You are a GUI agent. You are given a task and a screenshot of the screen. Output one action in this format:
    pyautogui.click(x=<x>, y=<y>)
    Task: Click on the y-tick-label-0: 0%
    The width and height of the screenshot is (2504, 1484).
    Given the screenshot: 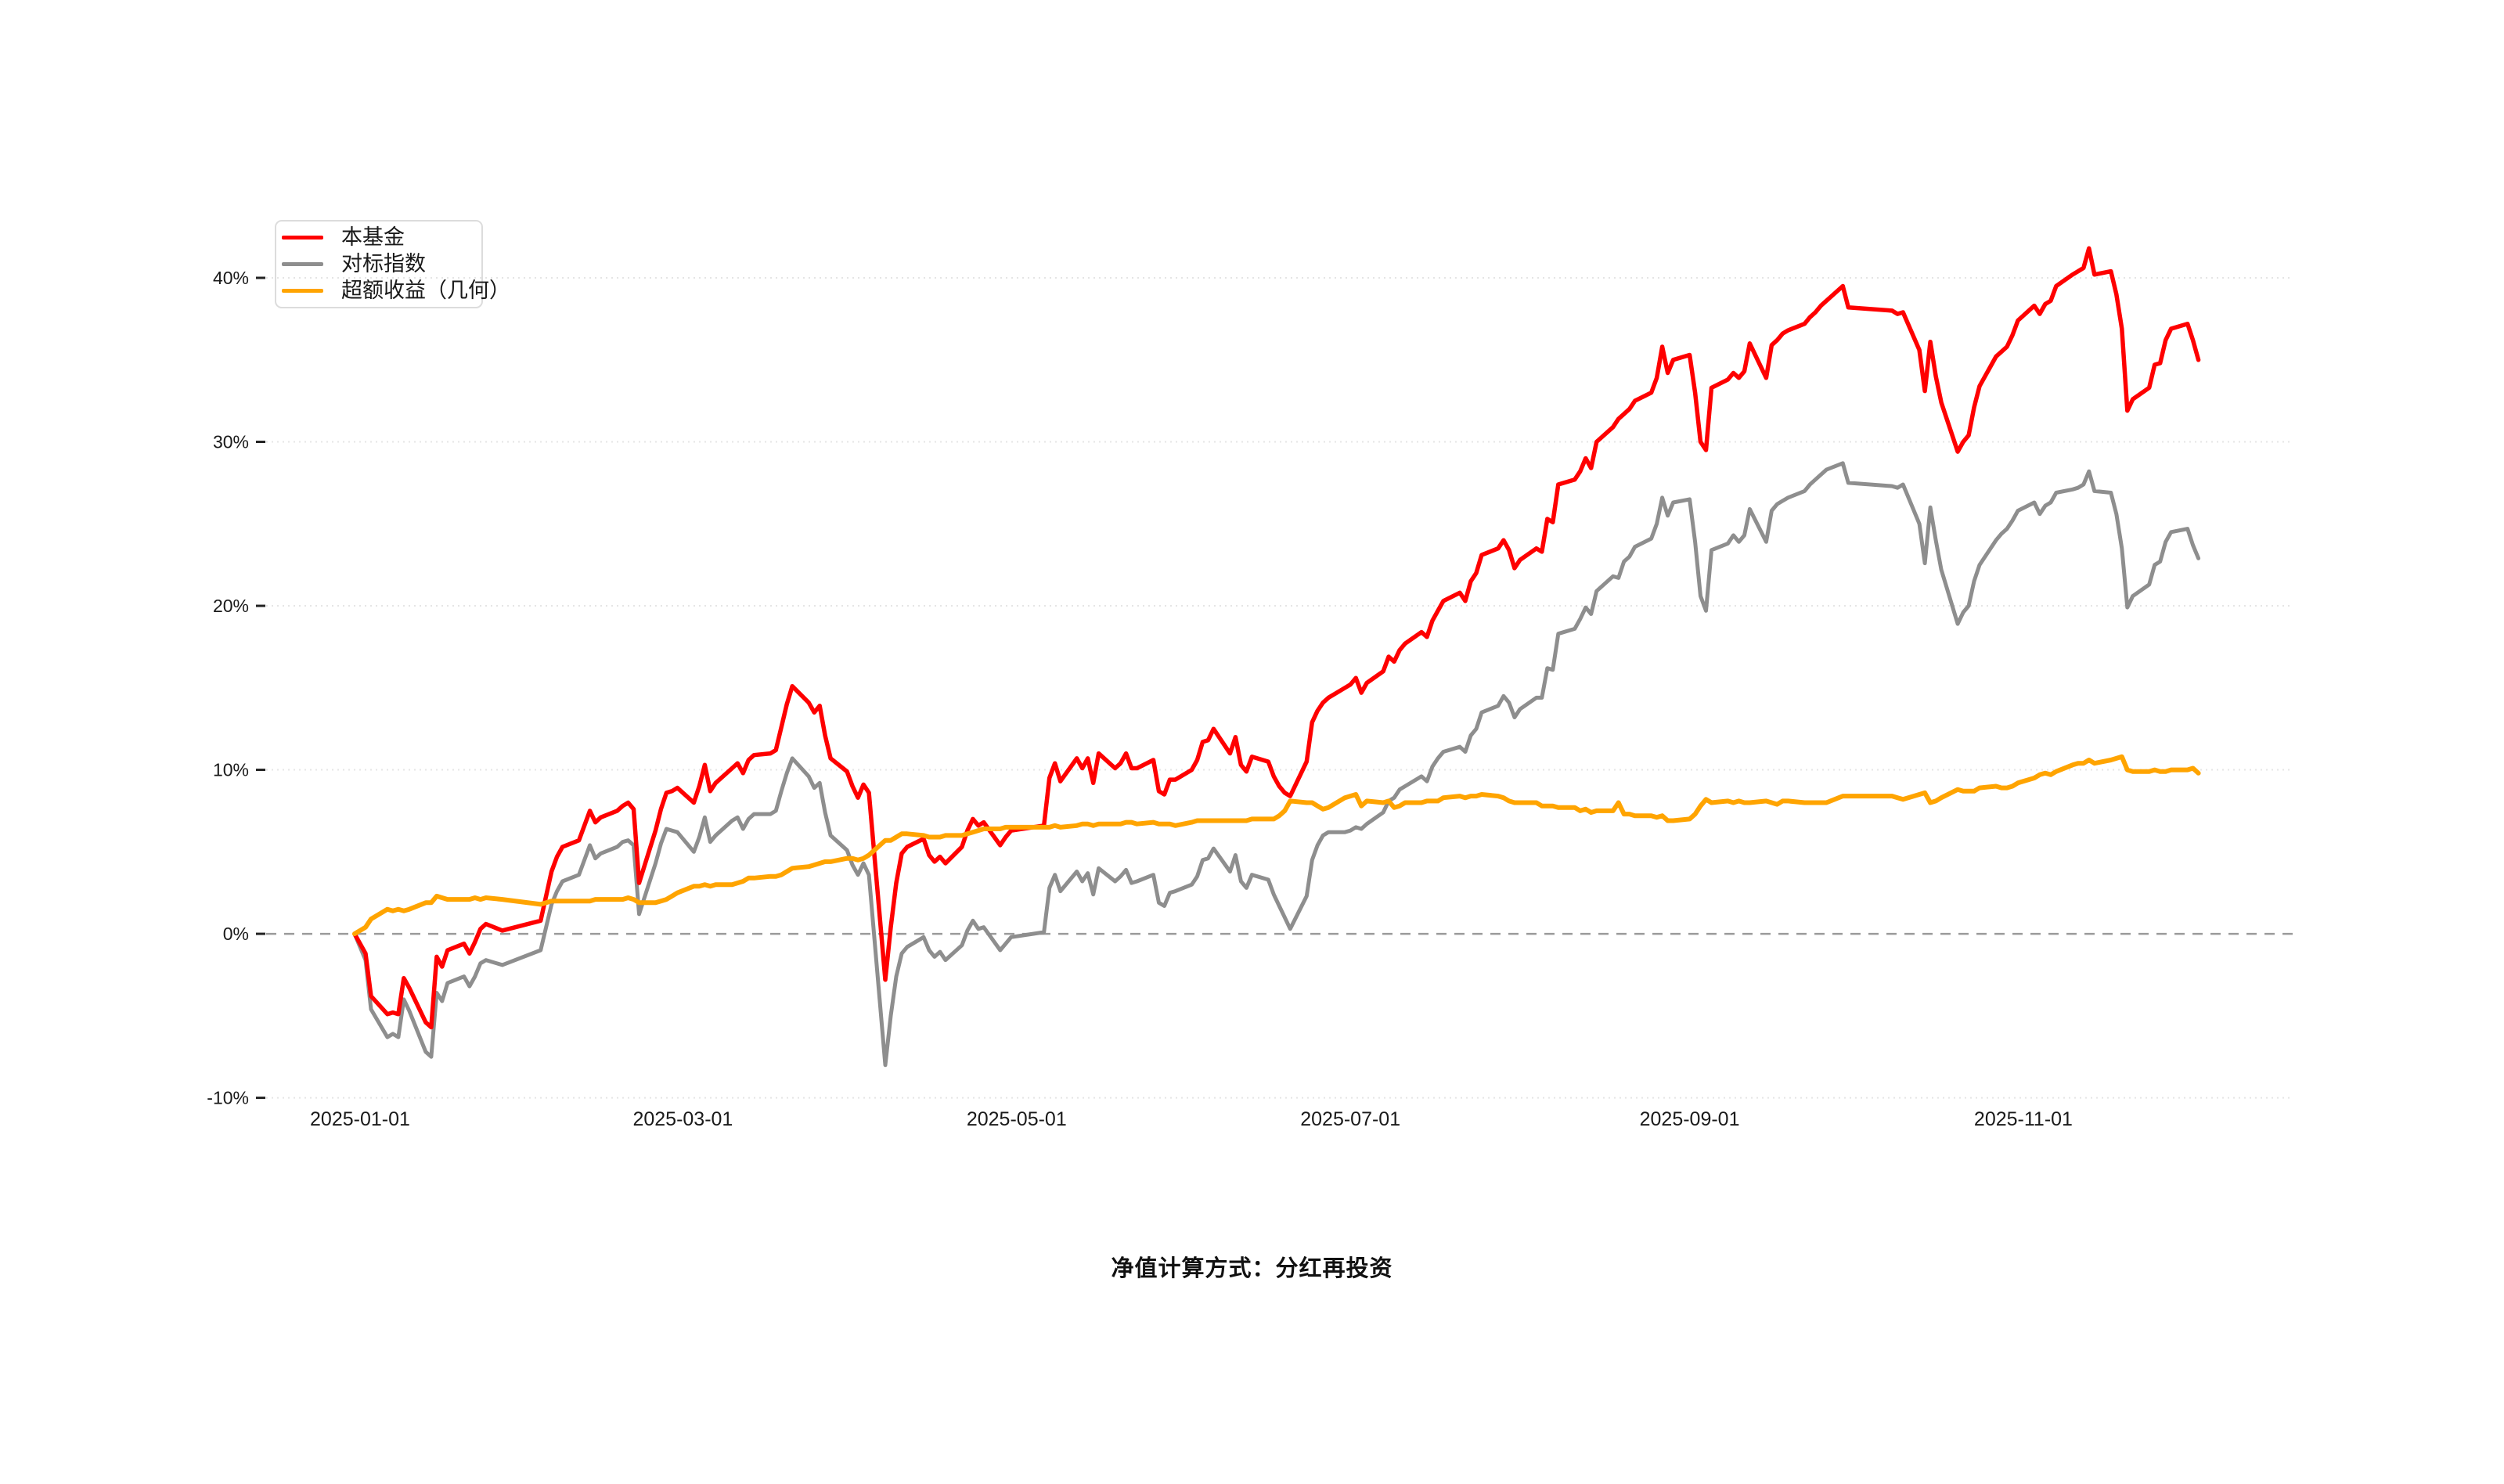 What is the action you would take?
    pyautogui.click(x=236, y=934)
    